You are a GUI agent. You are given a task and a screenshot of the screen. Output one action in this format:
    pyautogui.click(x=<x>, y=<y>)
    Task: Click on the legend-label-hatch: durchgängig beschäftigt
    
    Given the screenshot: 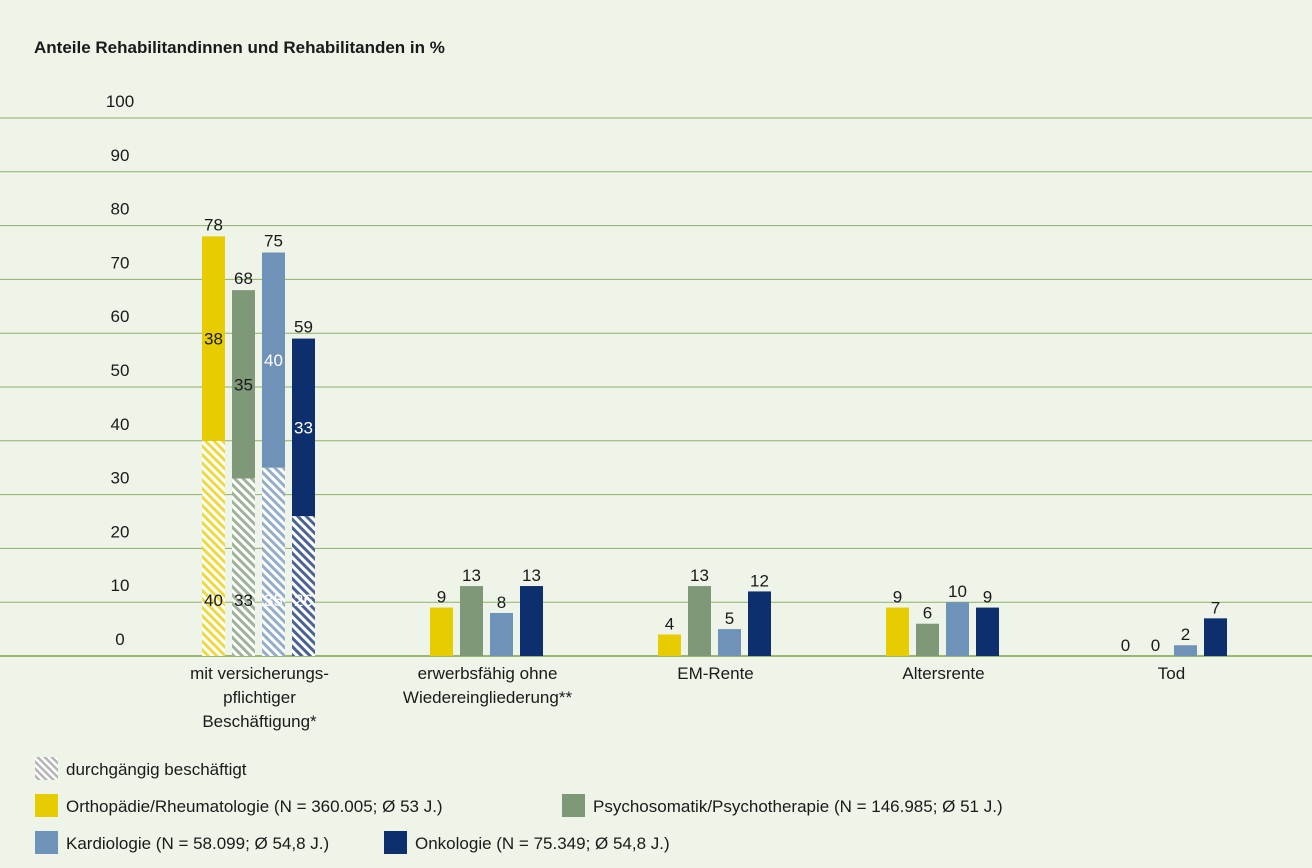 What is the action you would take?
    pyautogui.click(x=156, y=769)
    